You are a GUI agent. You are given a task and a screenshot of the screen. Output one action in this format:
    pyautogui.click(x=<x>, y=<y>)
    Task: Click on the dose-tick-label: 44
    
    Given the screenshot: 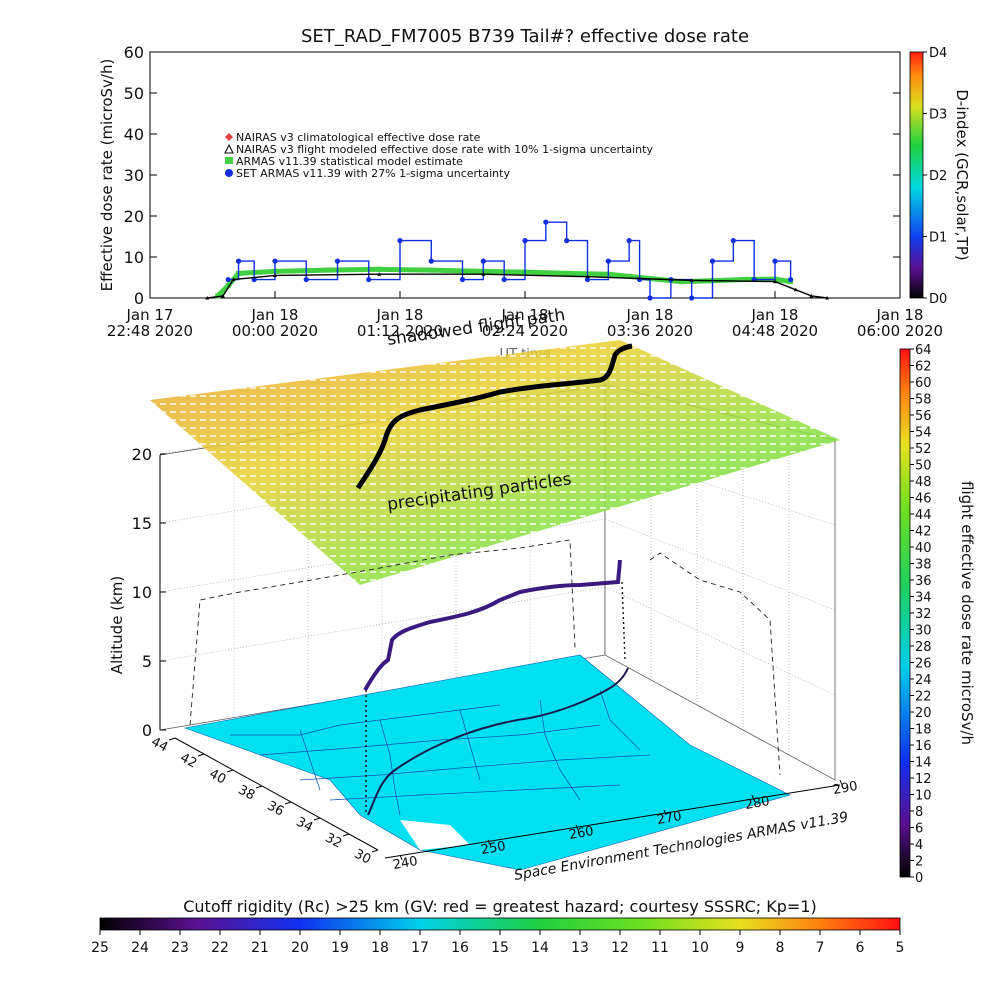 What is the action you would take?
    pyautogui.click(x=923, y=515)
    